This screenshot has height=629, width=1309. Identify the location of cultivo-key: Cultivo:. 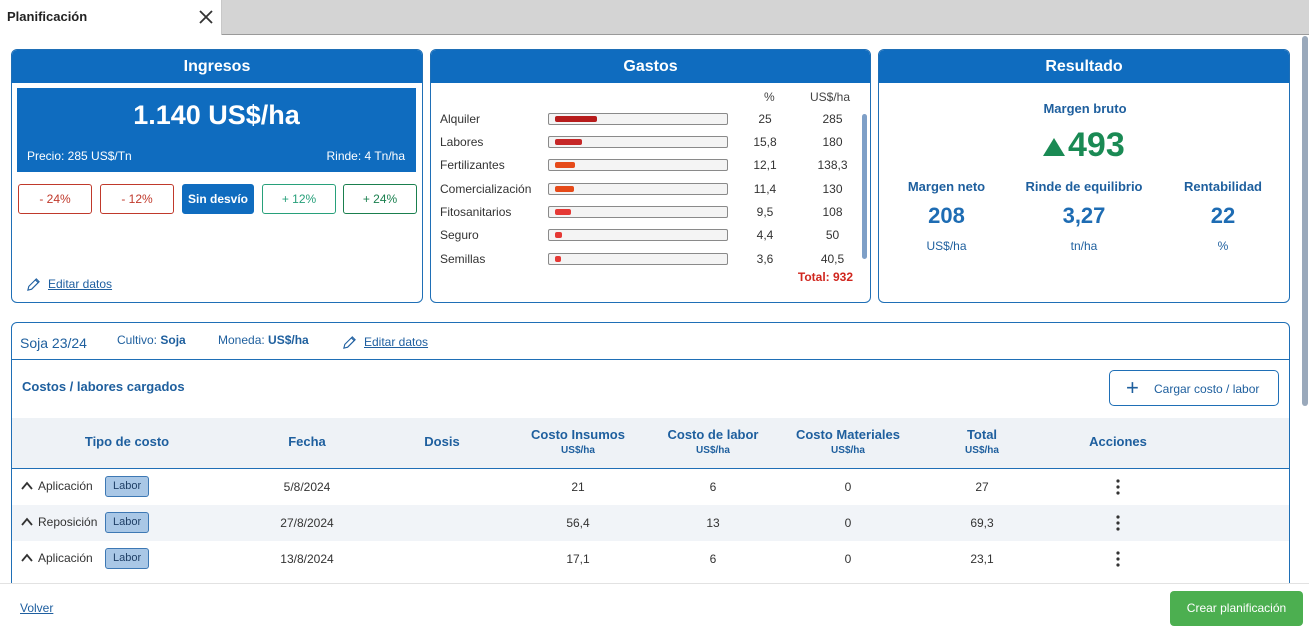
(137, 340).